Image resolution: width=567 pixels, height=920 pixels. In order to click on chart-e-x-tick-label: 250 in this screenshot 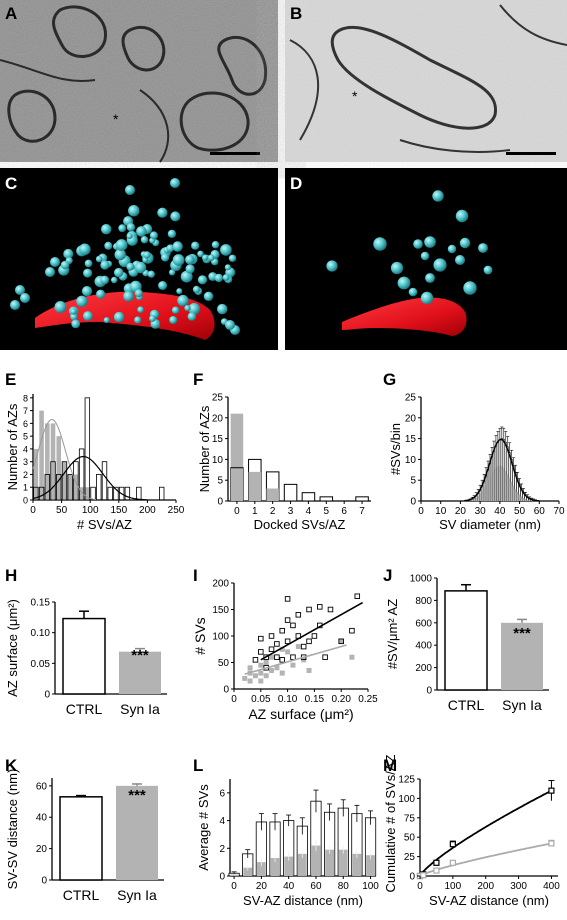, I will do `click(176, 510)`.